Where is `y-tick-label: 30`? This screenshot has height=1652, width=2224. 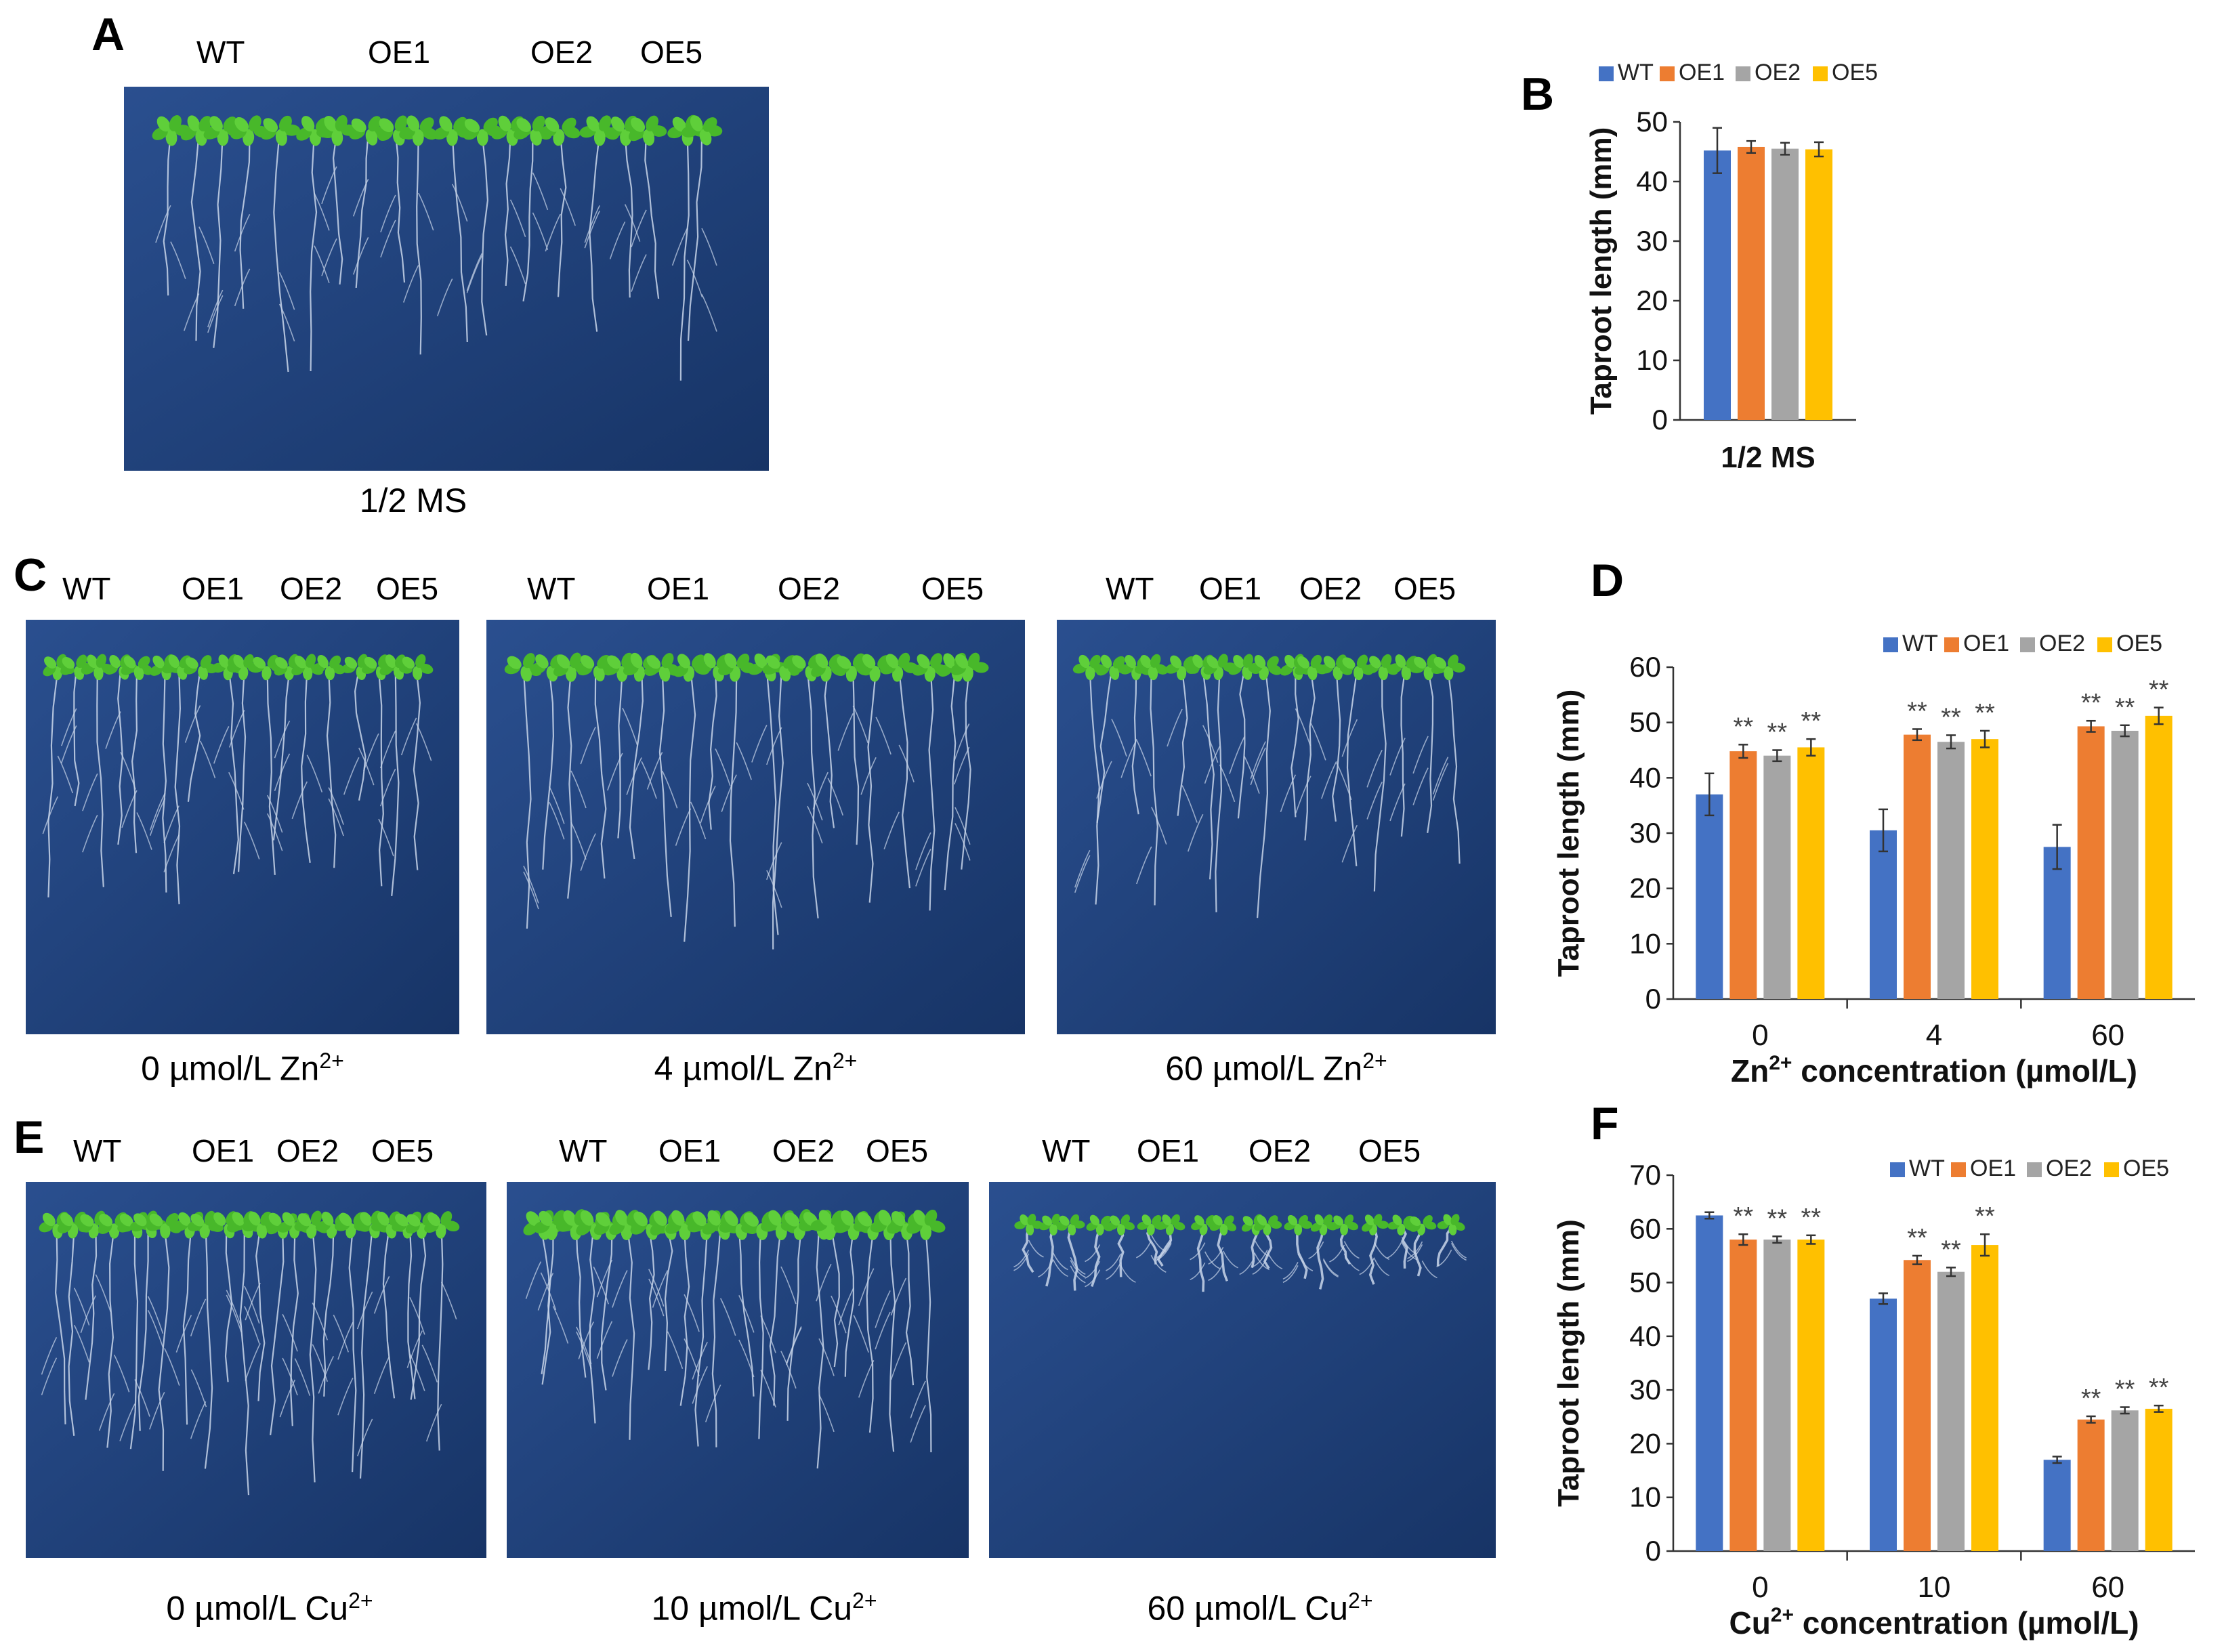 y-tick-label: 30 is located at coordinates (1645, 833).